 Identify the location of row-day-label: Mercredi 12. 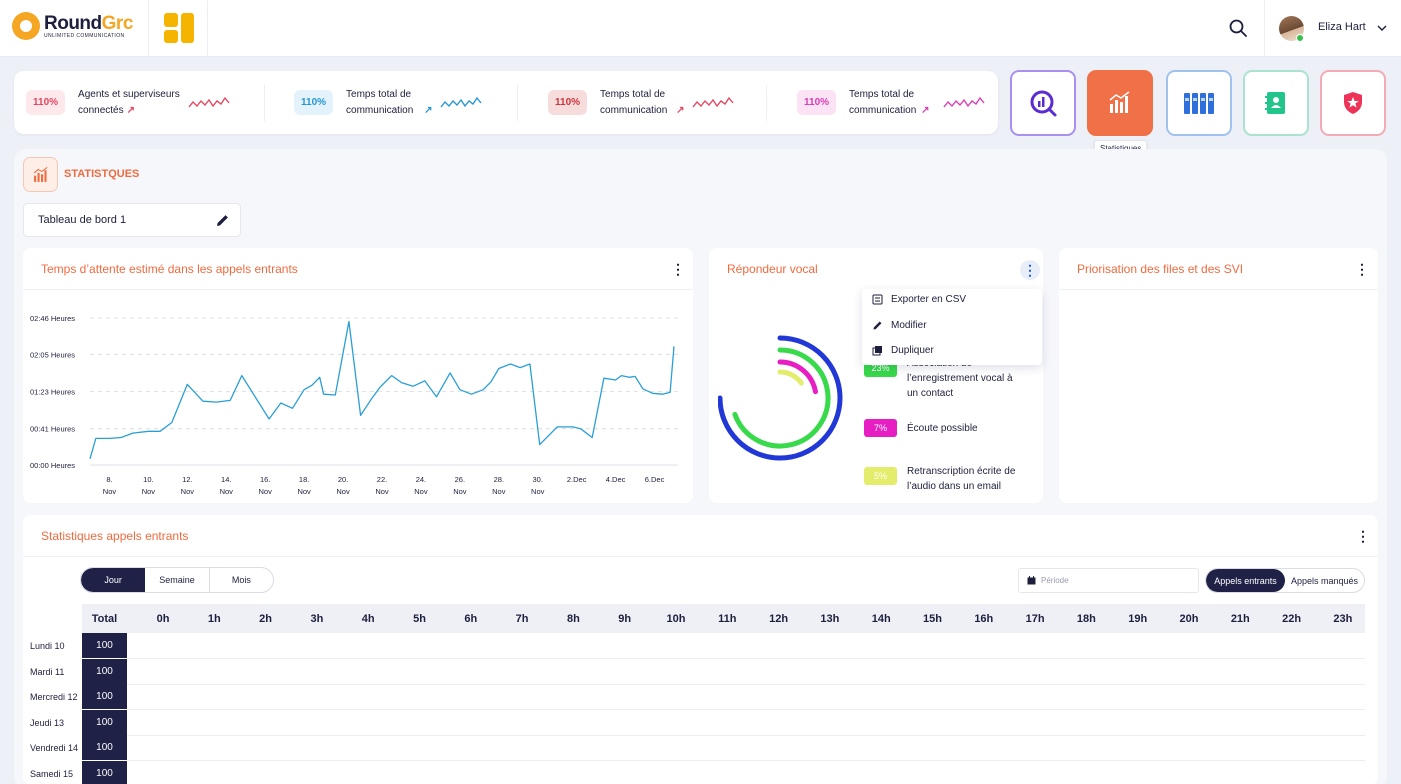
(54, 697).